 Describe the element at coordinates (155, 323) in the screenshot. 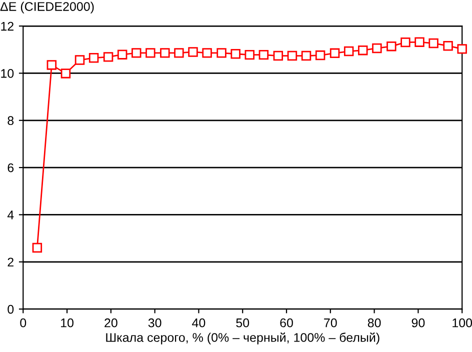

I see `x-tick-label: 30` at that location.